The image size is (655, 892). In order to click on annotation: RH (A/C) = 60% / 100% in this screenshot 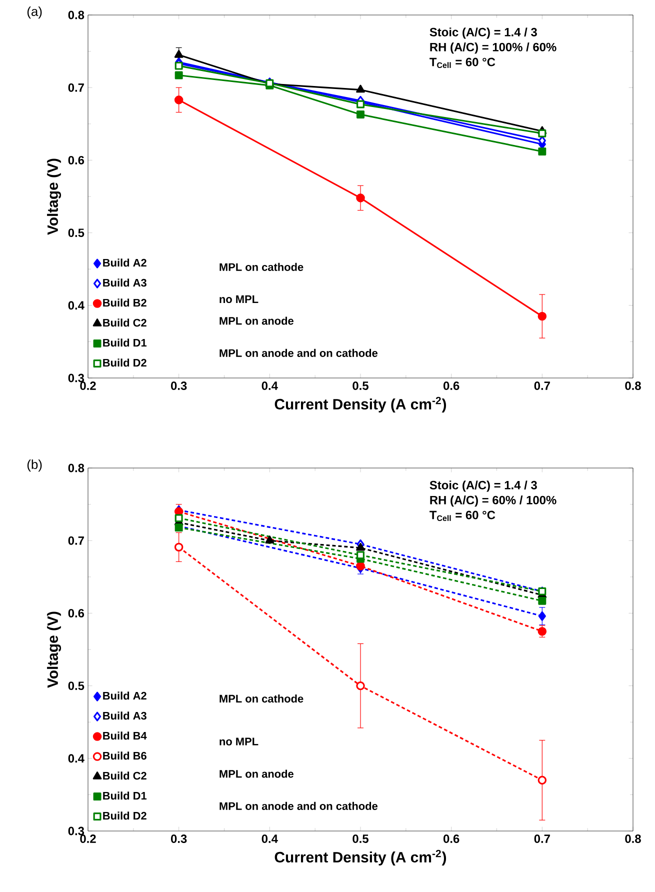, I will do `click(493, 501)`.